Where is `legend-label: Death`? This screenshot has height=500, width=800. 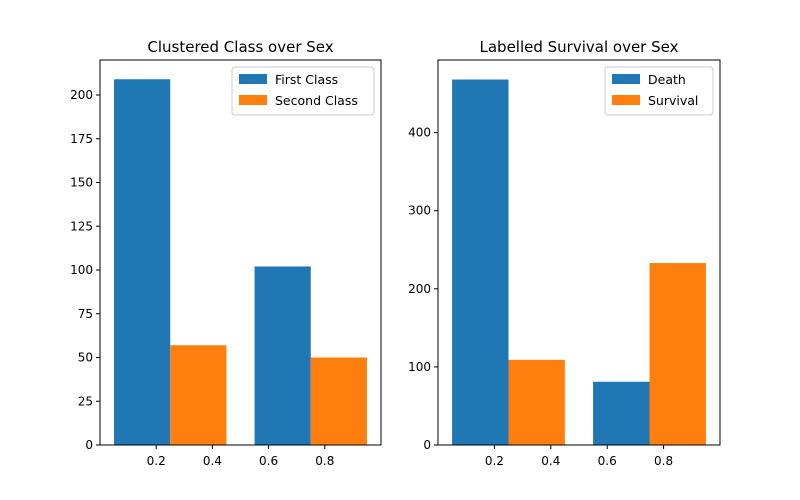 legend-label: Death is located at coordinates (667, 79).